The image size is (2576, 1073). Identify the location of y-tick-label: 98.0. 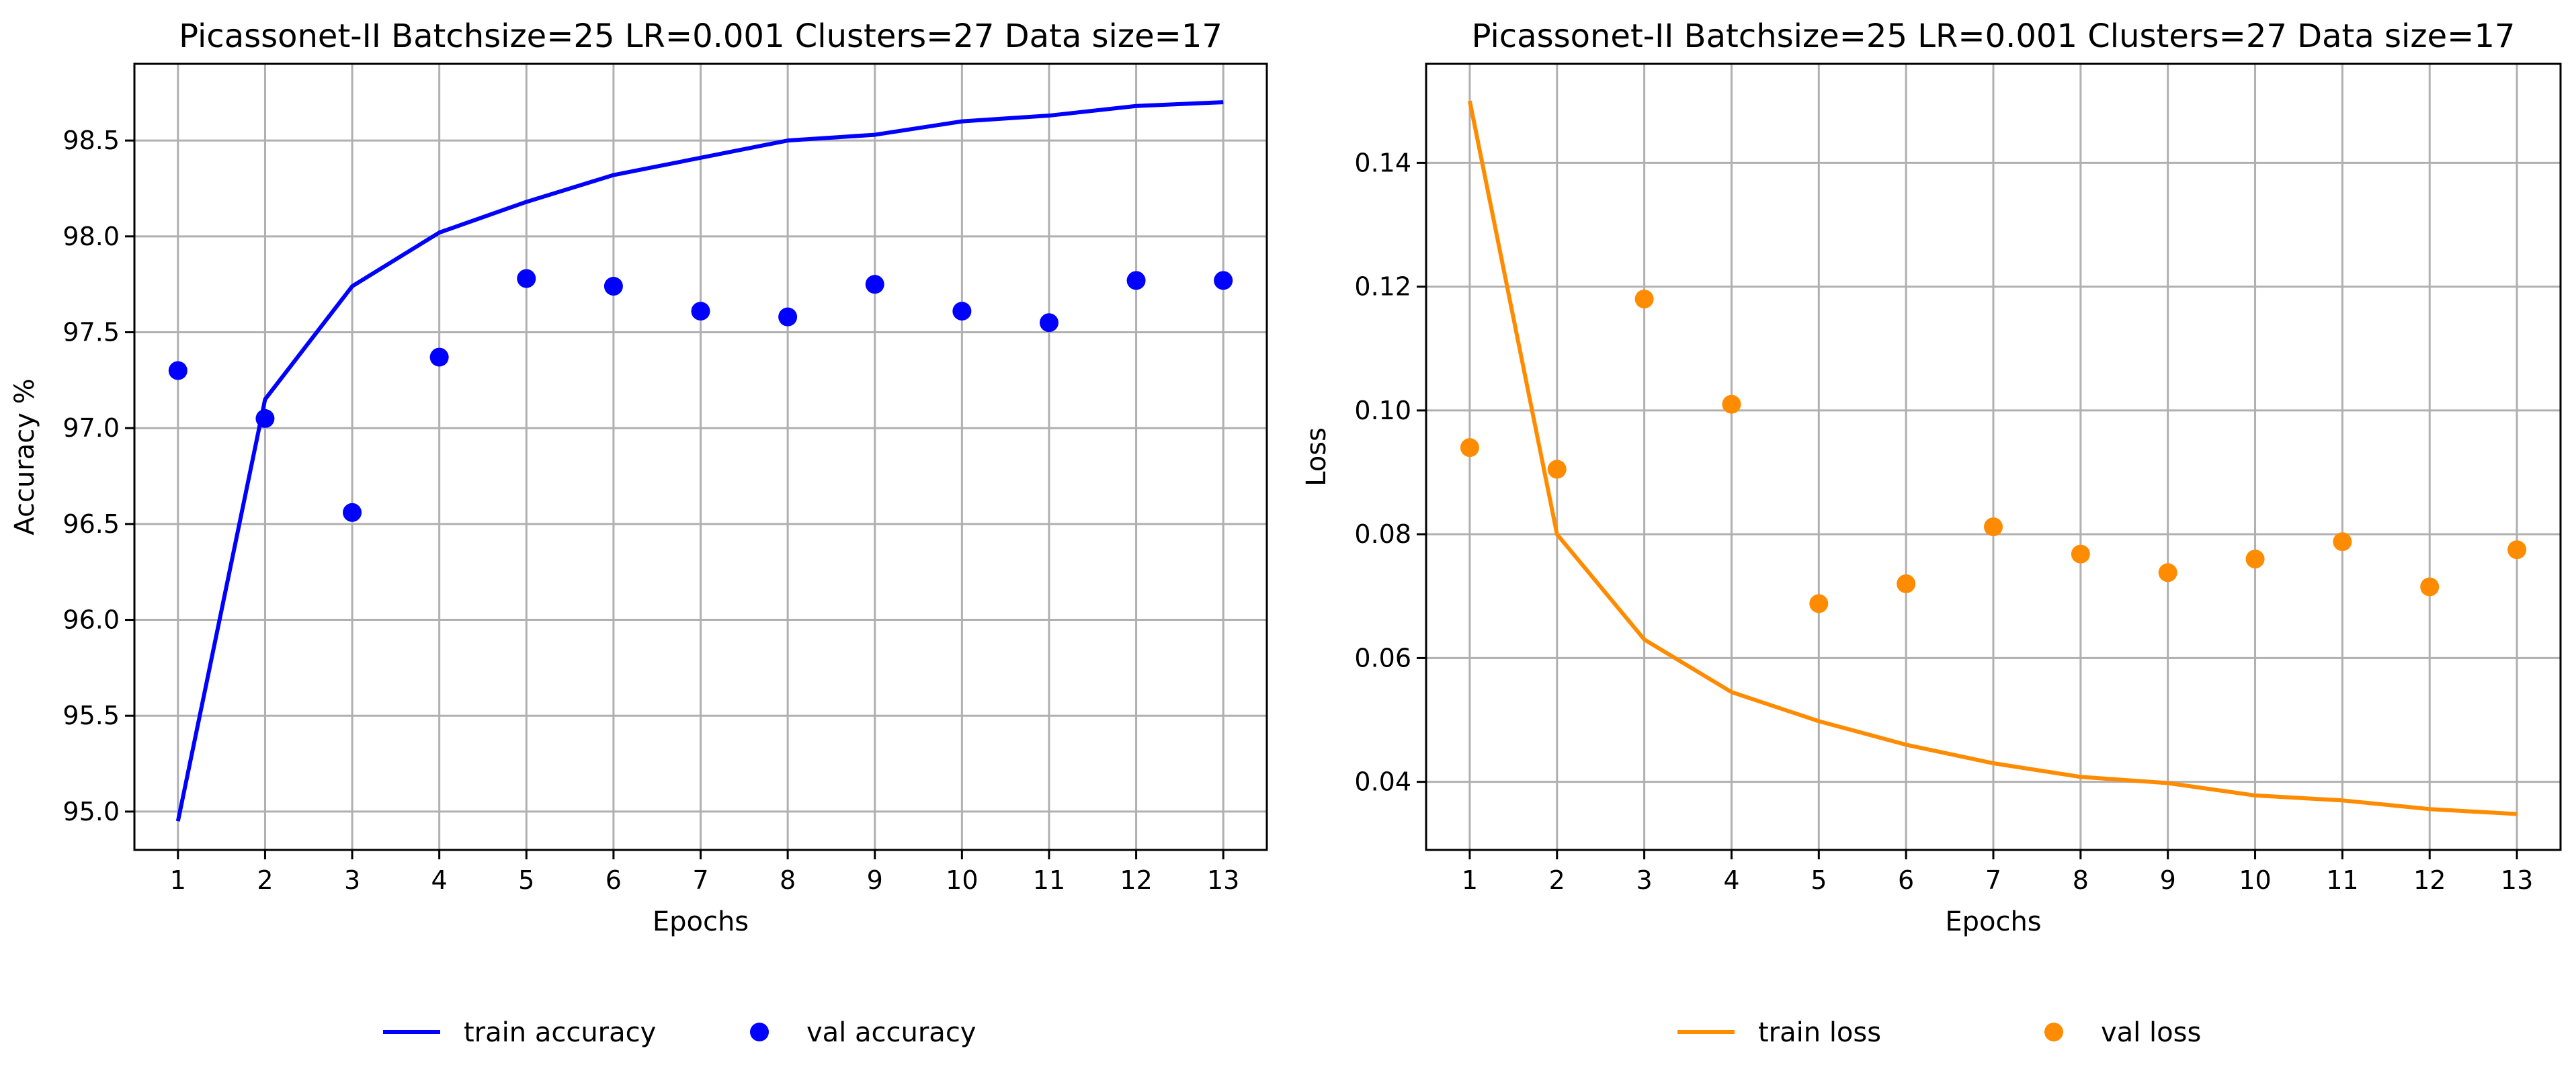
(91, 236).